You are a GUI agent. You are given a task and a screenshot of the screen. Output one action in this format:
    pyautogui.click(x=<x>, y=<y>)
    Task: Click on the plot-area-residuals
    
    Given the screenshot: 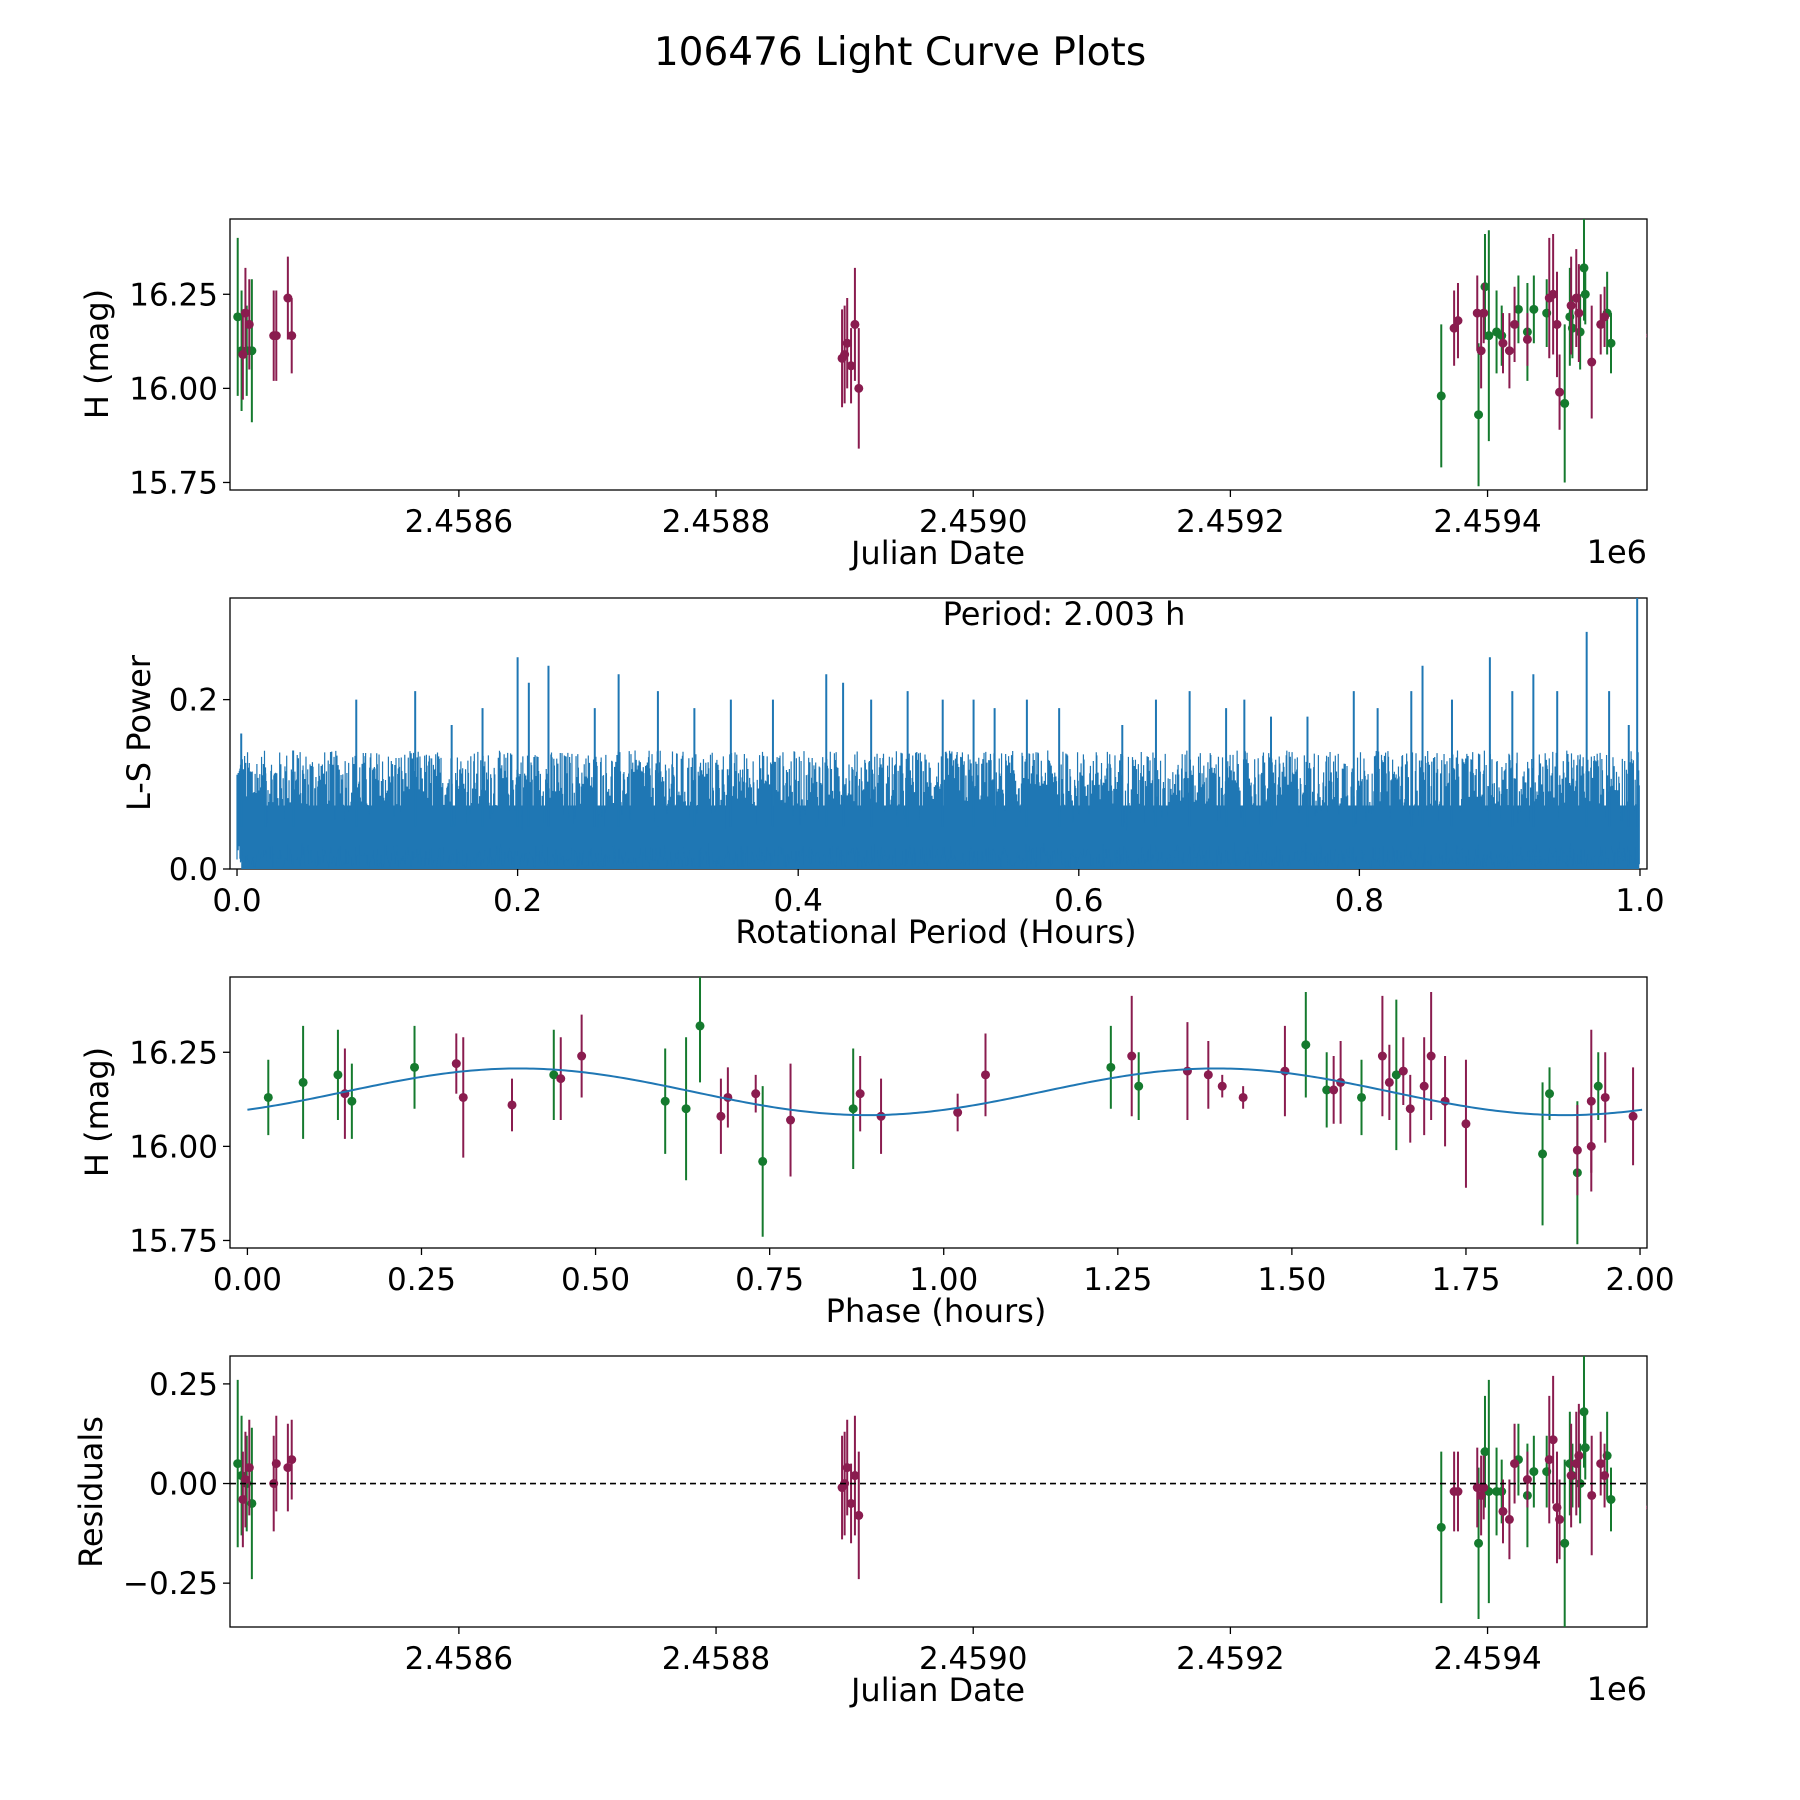 What is the action you would take?
    pyautogui.click(x=938, y=1491)
    